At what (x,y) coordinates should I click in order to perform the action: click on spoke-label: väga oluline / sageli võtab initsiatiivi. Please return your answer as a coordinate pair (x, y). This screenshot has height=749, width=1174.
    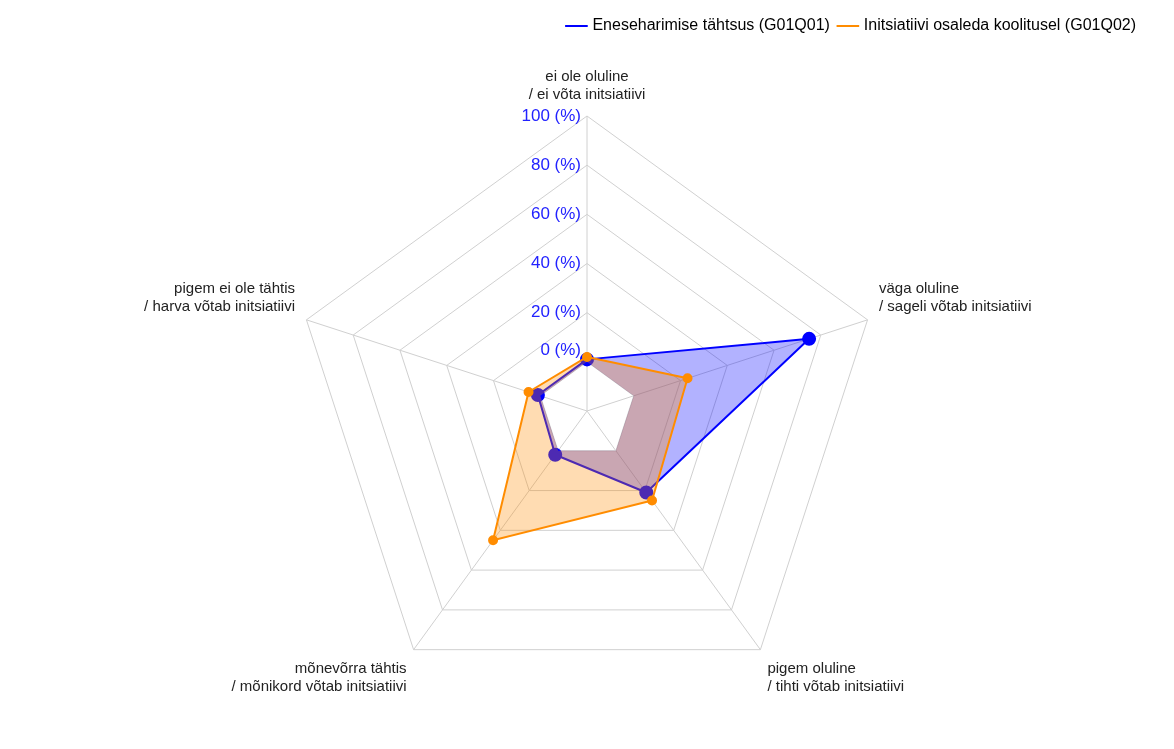
    Looking at the image, I should click on (955, 297).